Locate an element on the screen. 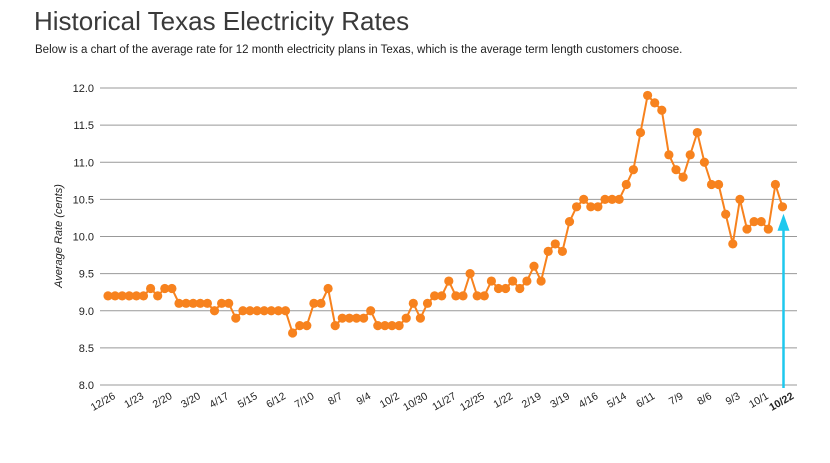 The image size is (830, 463). y-tick-label: 8.5 is located at coordinates (86, 349).